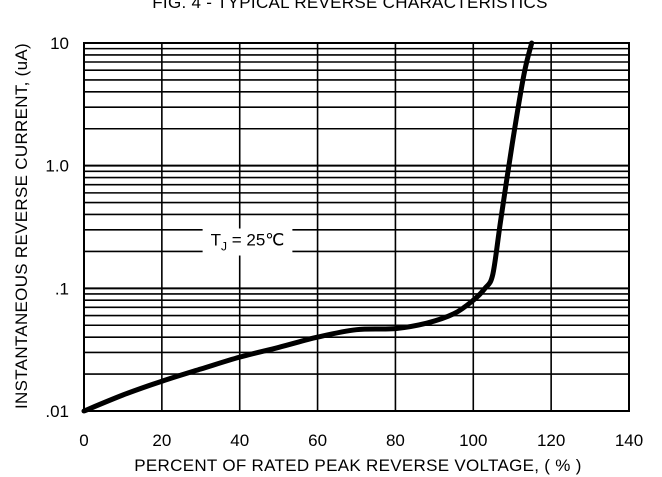  Describe the element at coordinates (57, 166) in the screenshot. I see `y-tick-label: 1.0` at that location.